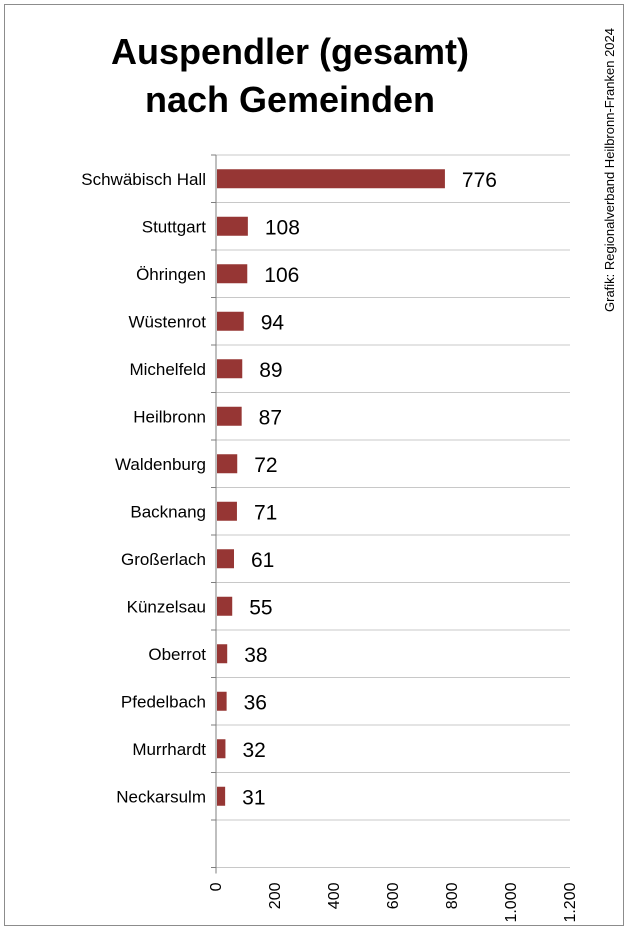 This screenshot has height=932, width=630. What do you see at coordinates (265, 465) in the screenshot?
I see `data-label: 72` at bounding box center [265, 465].